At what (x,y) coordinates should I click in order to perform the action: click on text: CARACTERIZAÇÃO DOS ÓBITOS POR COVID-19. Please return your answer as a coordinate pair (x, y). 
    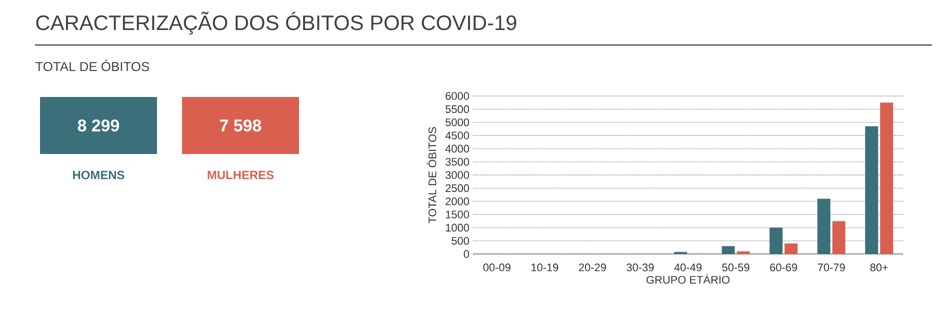
    Looking at the image, I should click on (276, 23).